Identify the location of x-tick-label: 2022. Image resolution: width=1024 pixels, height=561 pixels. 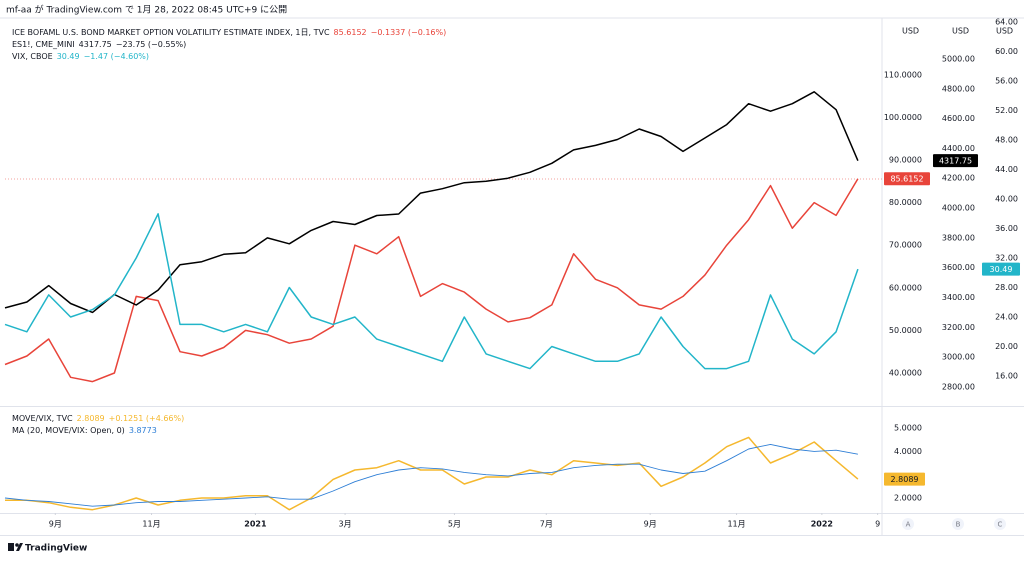
(822, 524).